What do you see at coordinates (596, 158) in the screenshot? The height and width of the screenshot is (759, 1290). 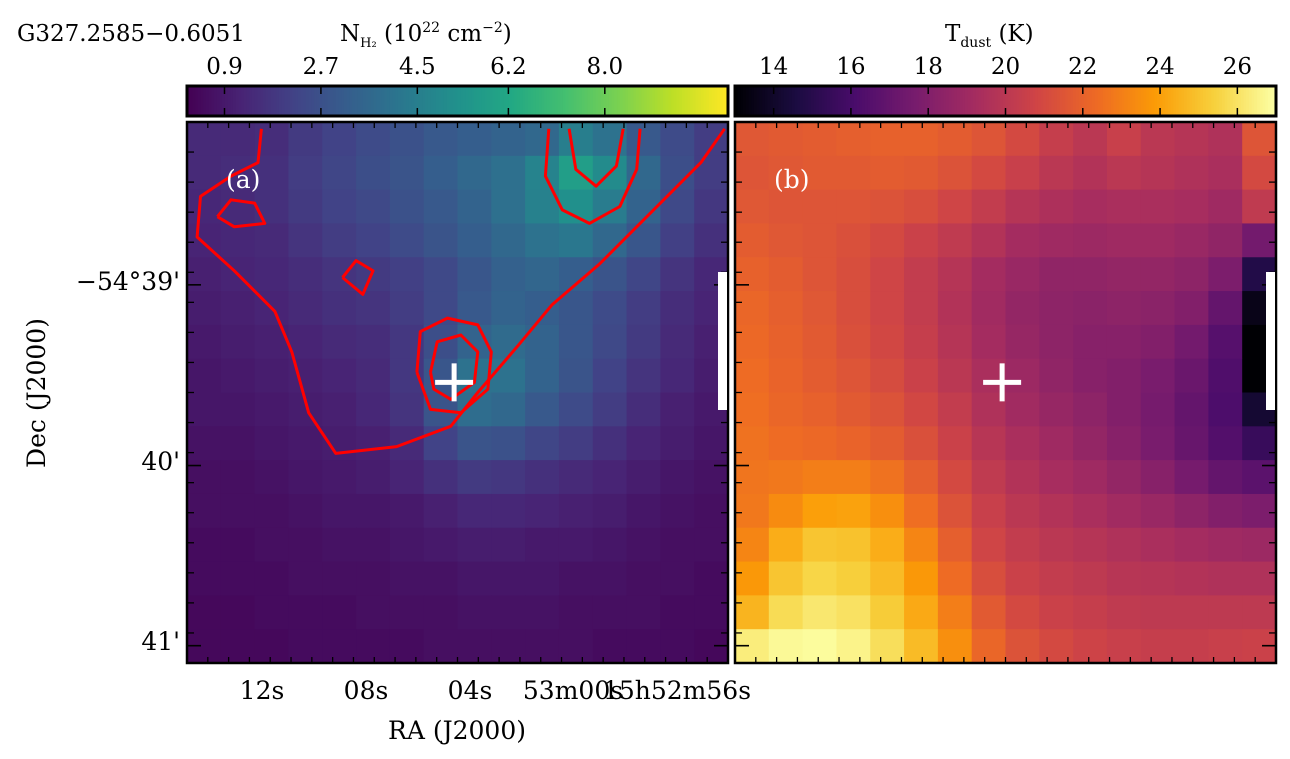 I see `contour-line` at bounding box center [596, 158].